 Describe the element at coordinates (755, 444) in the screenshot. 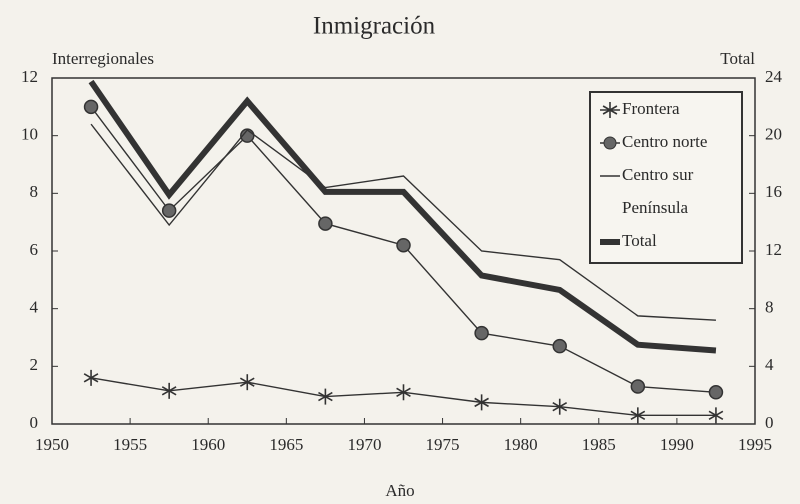

I see `x-tick-label: 1995` at that location.